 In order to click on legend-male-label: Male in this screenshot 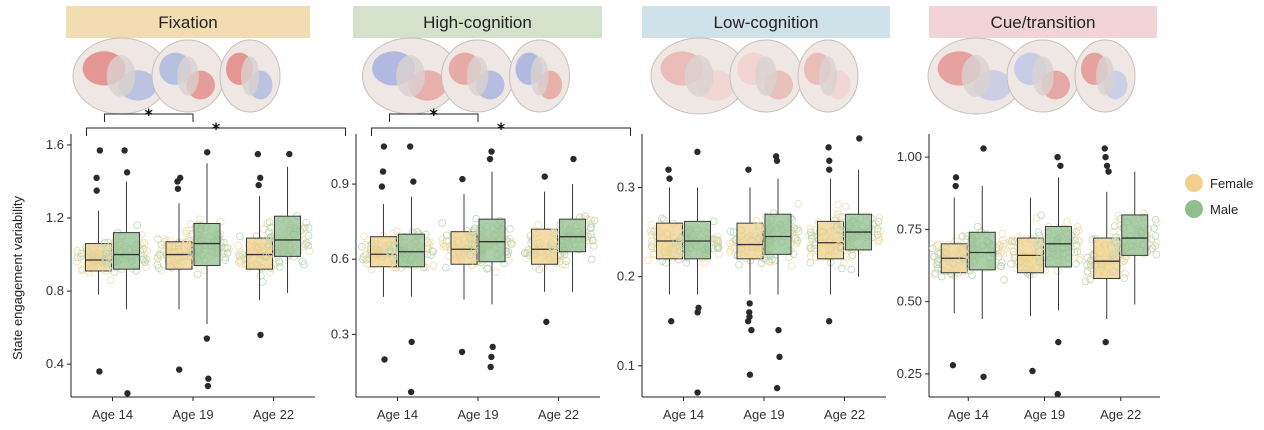, I will do `click(1224, 209)`.